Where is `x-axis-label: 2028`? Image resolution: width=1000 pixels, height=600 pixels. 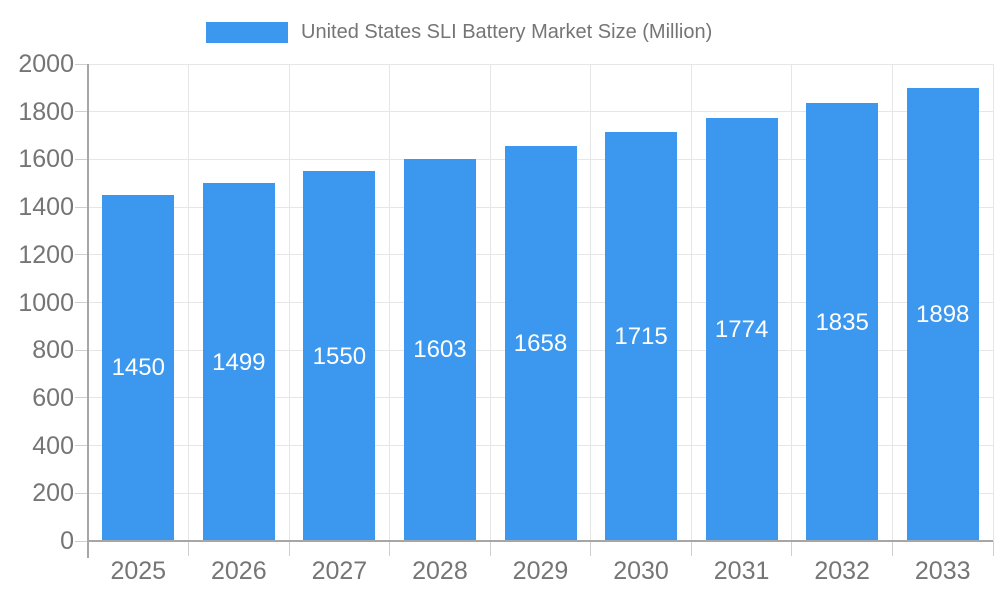 x-axis-label: 2028 is located at coordinates (440, 571).